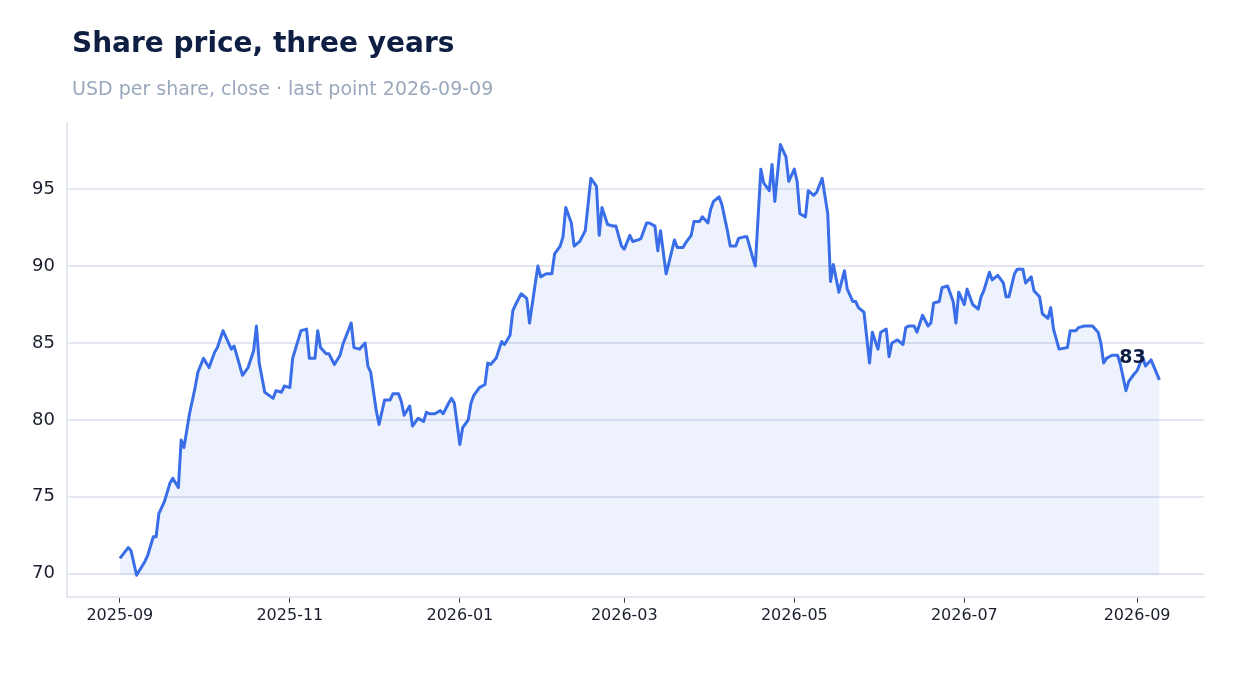 Image resolution: width=1234 pixels, height=693 pixels. What do you see at coordinates (964, 614) in the screenshot?
I see `x-tick-label: 2026-07` at bounding box center [964, 614].